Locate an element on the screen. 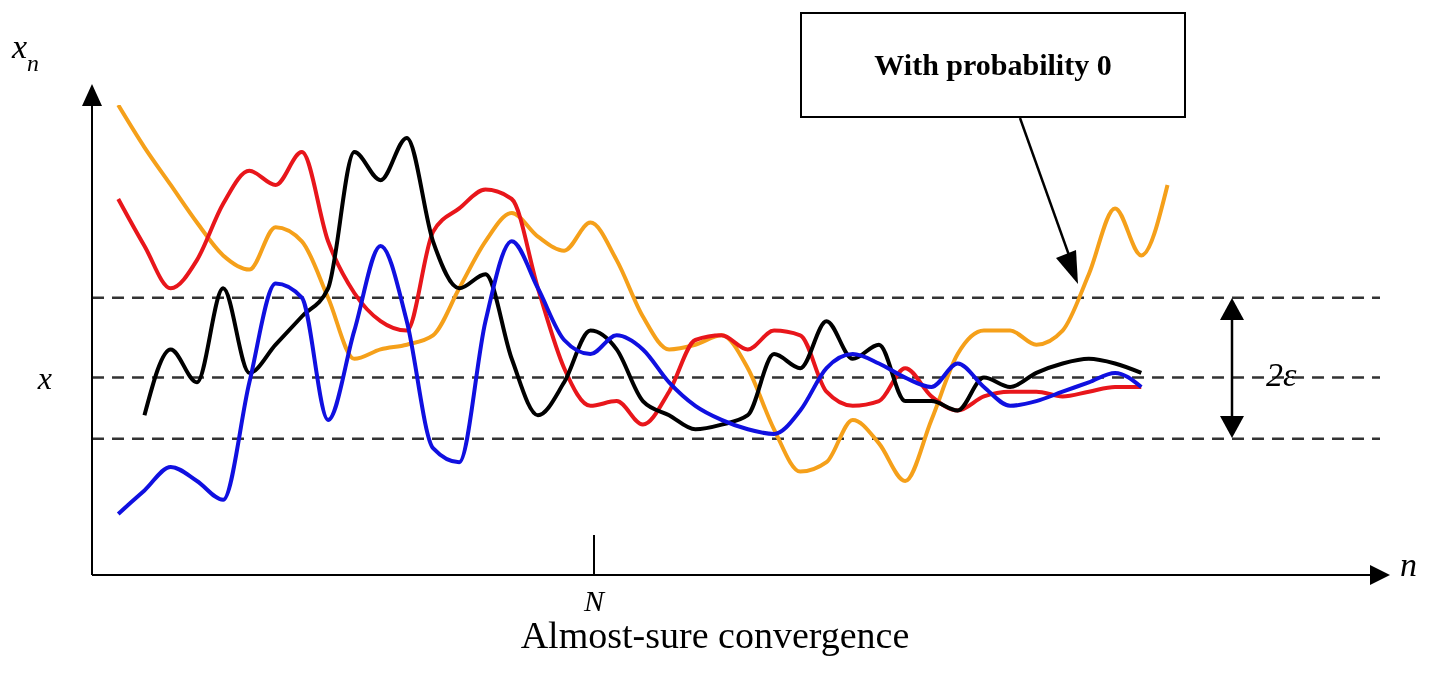  text: 2ε is located at coordinates (1281, 375).